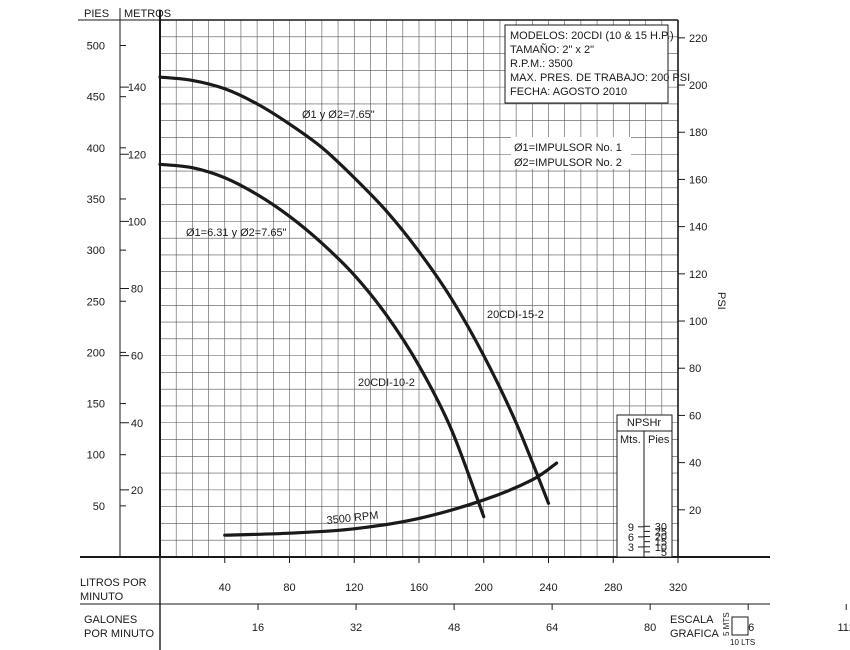 The image size is (850, 650). I want to click on info-line-models: MODELOS: 20CDI (10 & 15 H.P.), so click(592, 36).